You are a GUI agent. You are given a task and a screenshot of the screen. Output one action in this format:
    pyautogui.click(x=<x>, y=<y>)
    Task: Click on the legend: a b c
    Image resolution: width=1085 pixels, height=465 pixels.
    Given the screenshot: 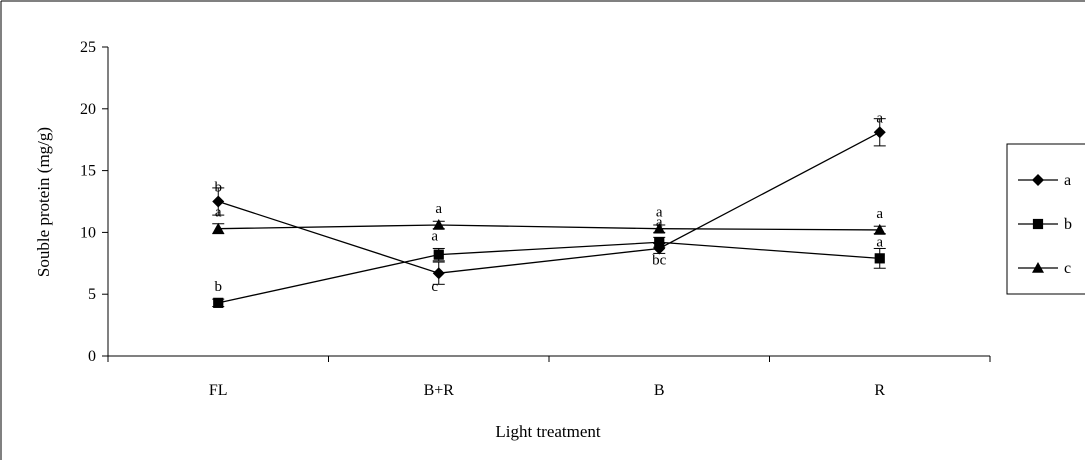 What is the action you would take?
    pyautogui.click(x=1045, y=224)
    